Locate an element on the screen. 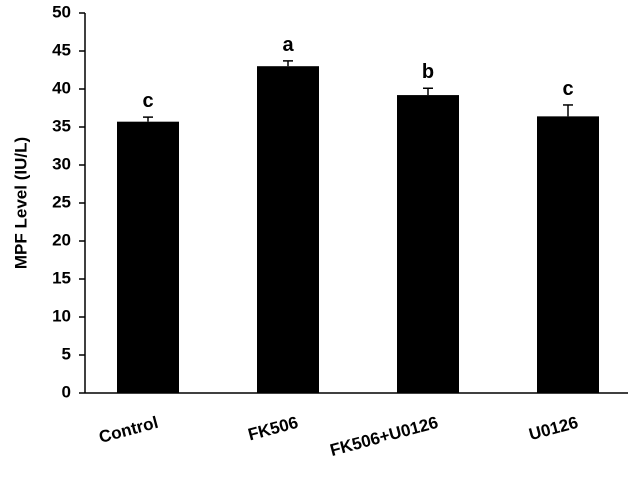 The image size is (641, 495). y-tick-label: 25 is located at coordinates (61, 201).